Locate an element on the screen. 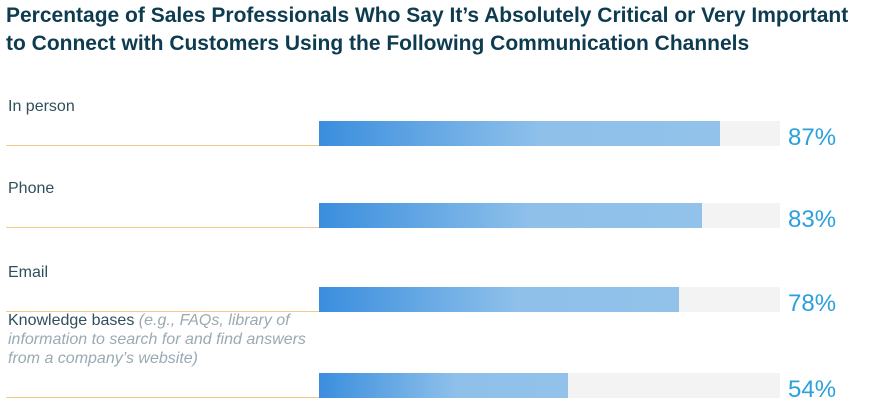 This screenshot has height=411, width=876. value-label: 78% is located at coordinates (812, 303).